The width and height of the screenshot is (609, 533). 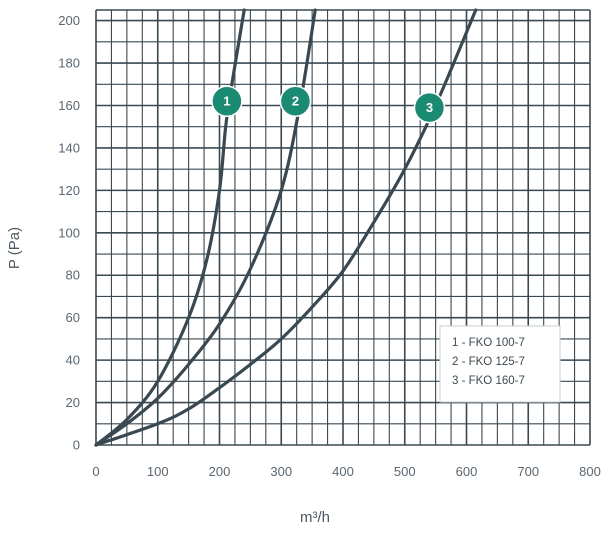 I want to click on y-tick-label: 60, so click(x=73, y=317).